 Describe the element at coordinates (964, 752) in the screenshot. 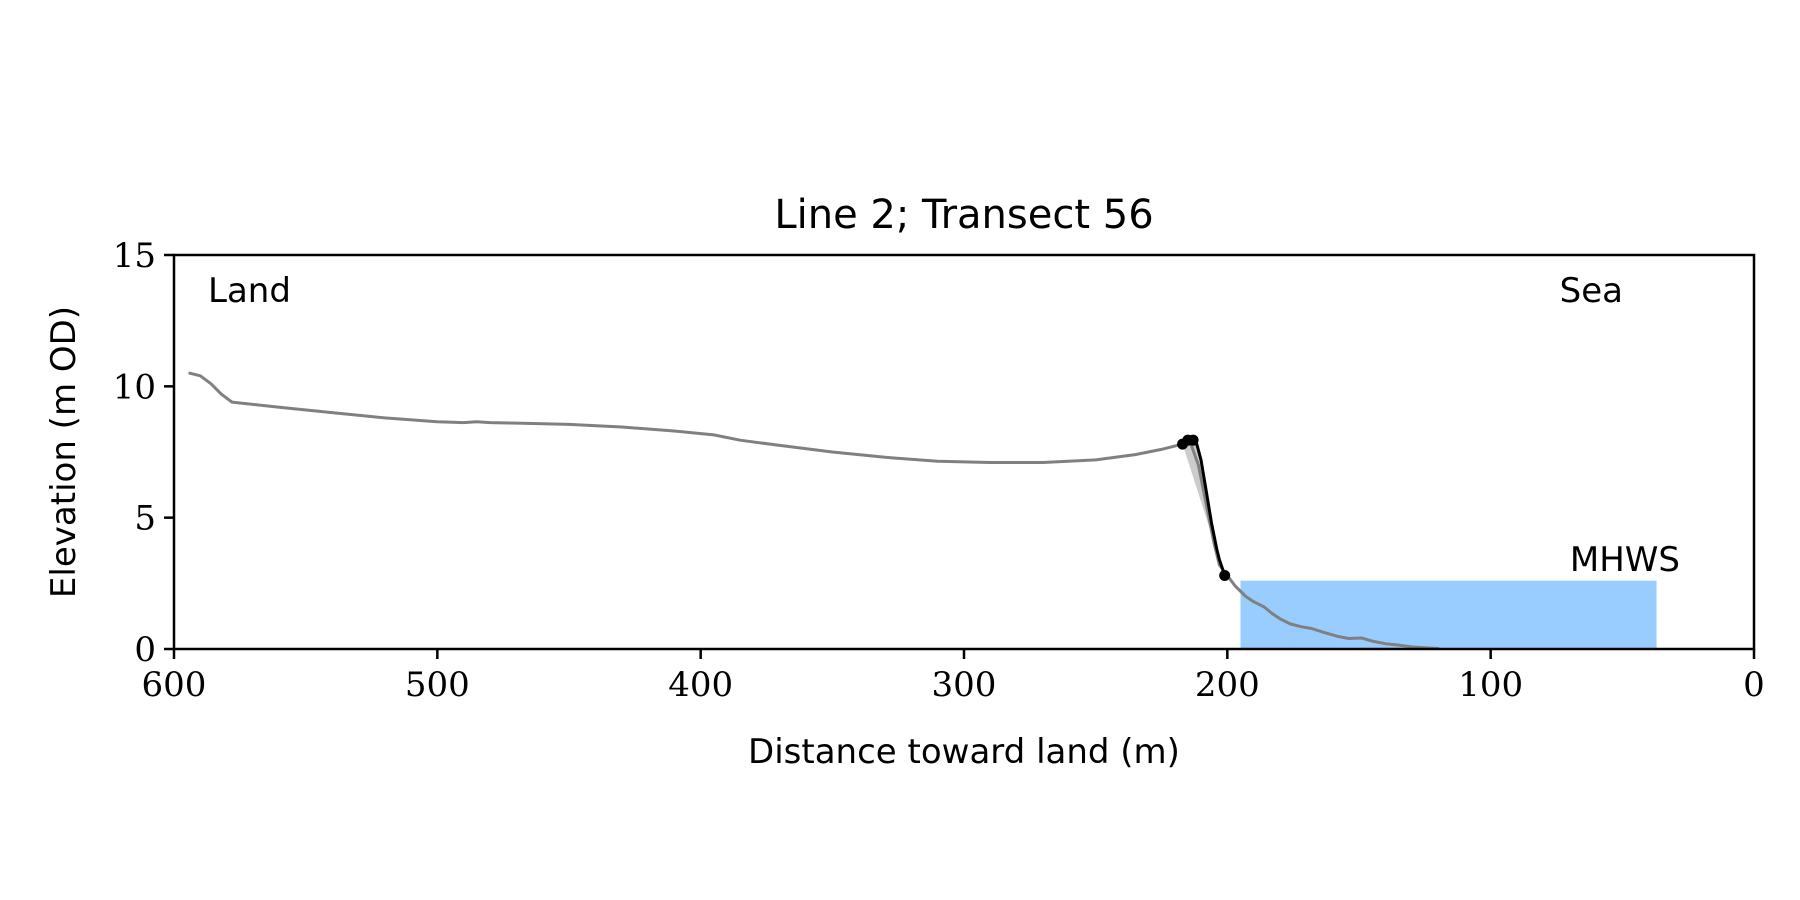

I see `x-axis-label: Distance toward land (m)` at that location.